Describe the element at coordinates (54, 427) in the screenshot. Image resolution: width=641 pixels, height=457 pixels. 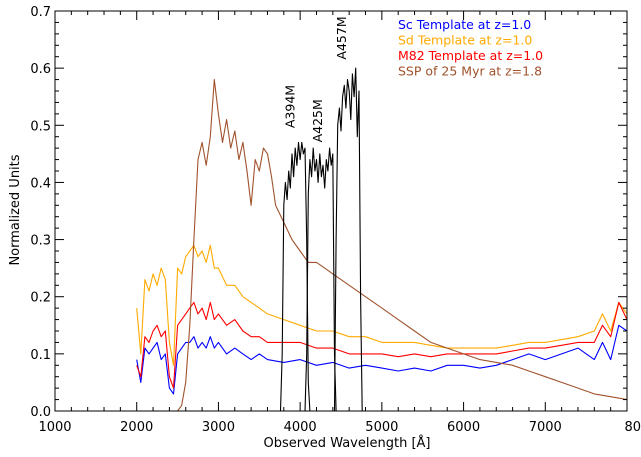
I see `x-tick-label: 1000` at that location.